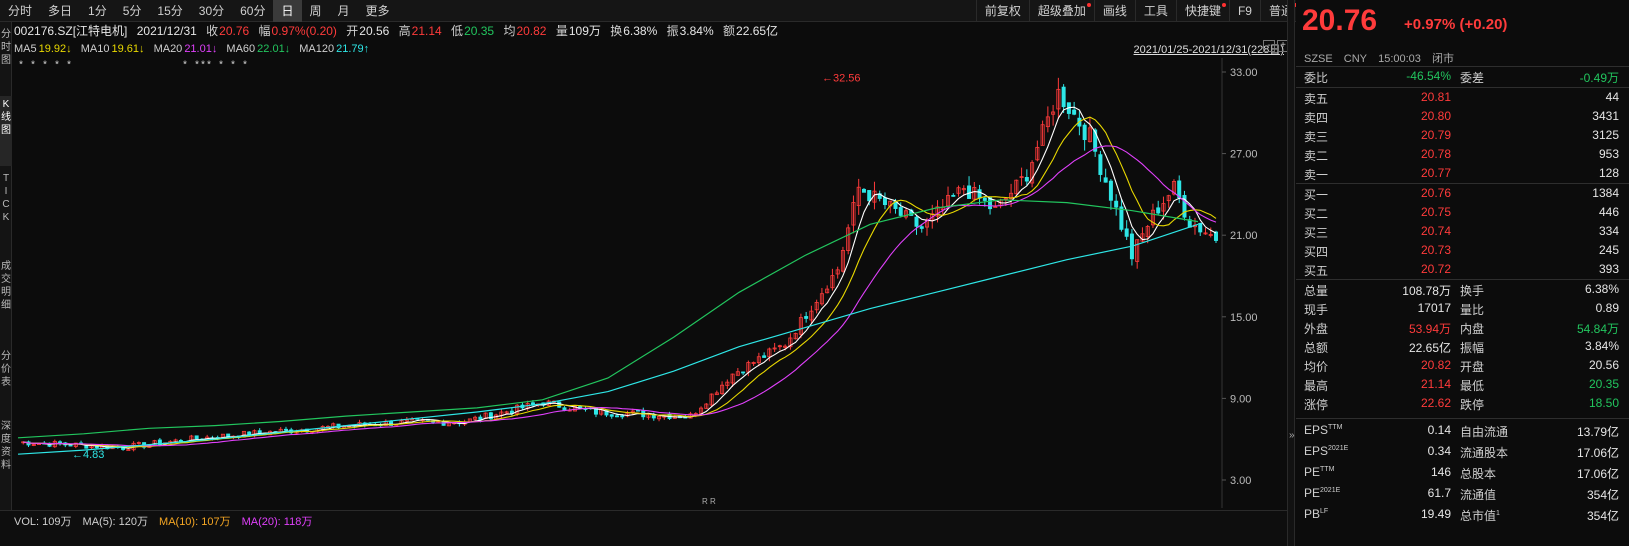  What do you see at coordinates (1244, 11) in the screenshot?
I see `toolbar-menu-item: F9` at bounding box center [1244, 11].